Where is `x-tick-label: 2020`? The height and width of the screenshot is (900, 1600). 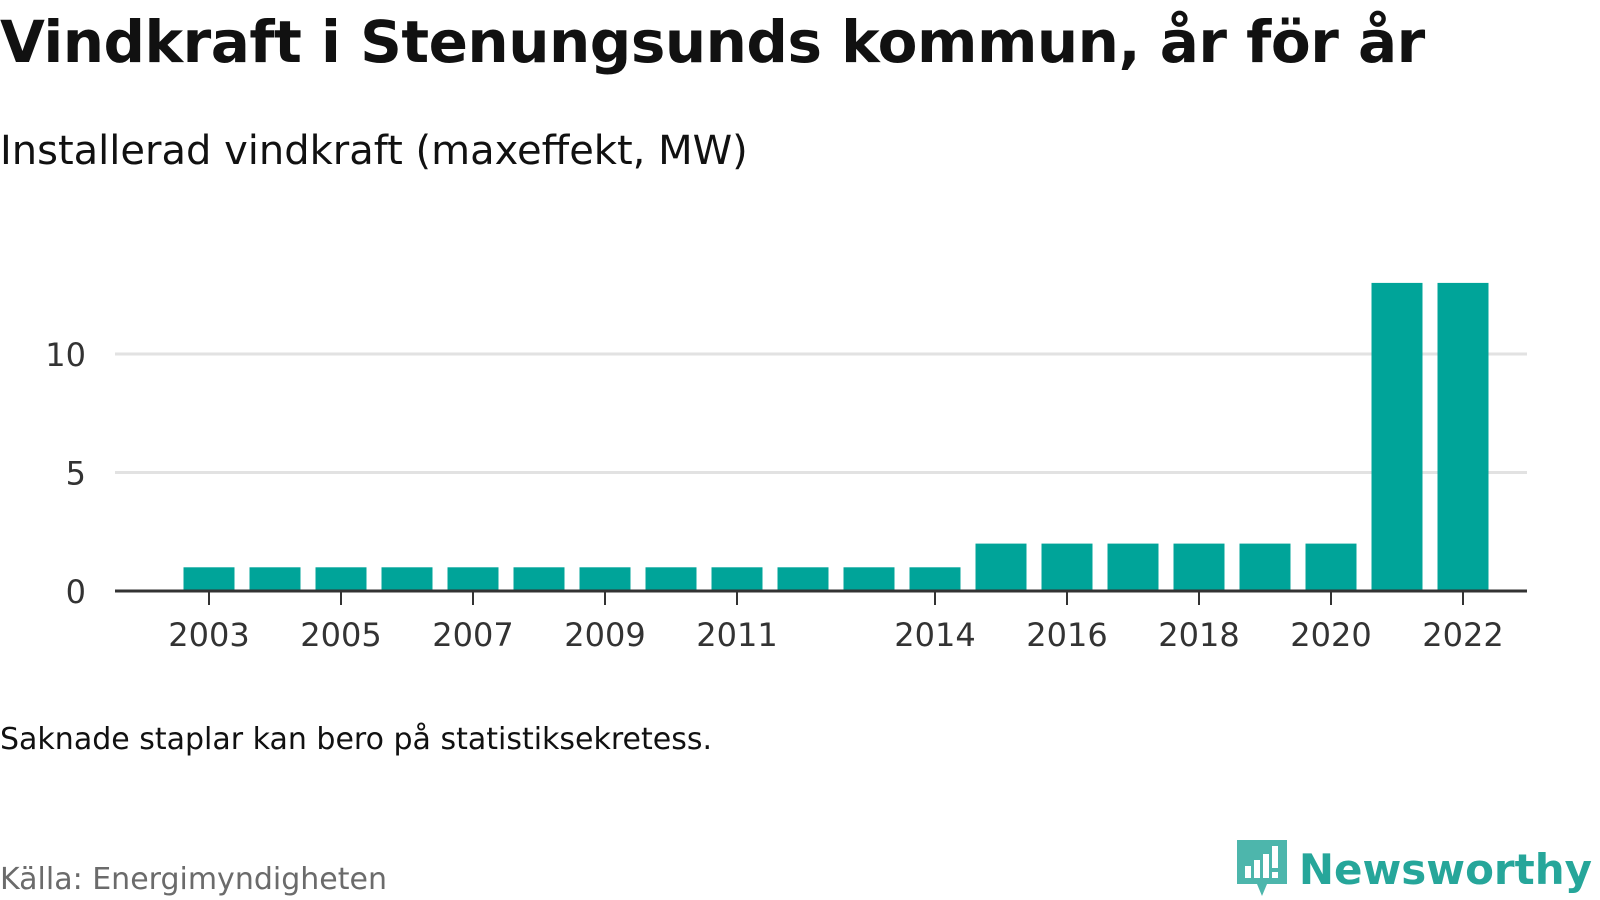
x-tick-label: 2020 is located at coordinates (1330, 635).